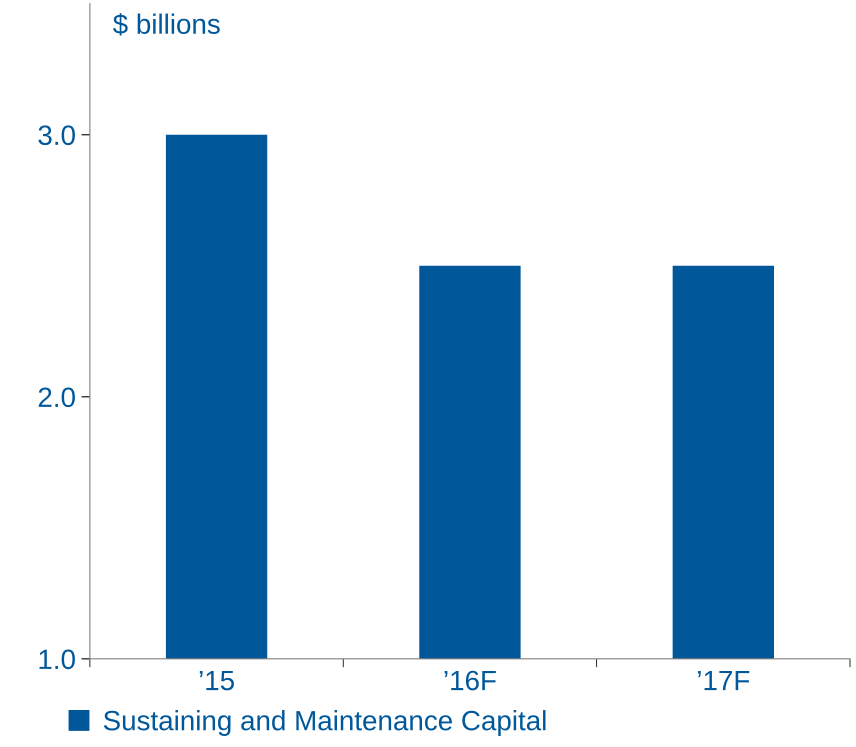 The height and width of the screenshot is (747, 856). I want to click on x-tick-label: ’15, so click(217, 680).